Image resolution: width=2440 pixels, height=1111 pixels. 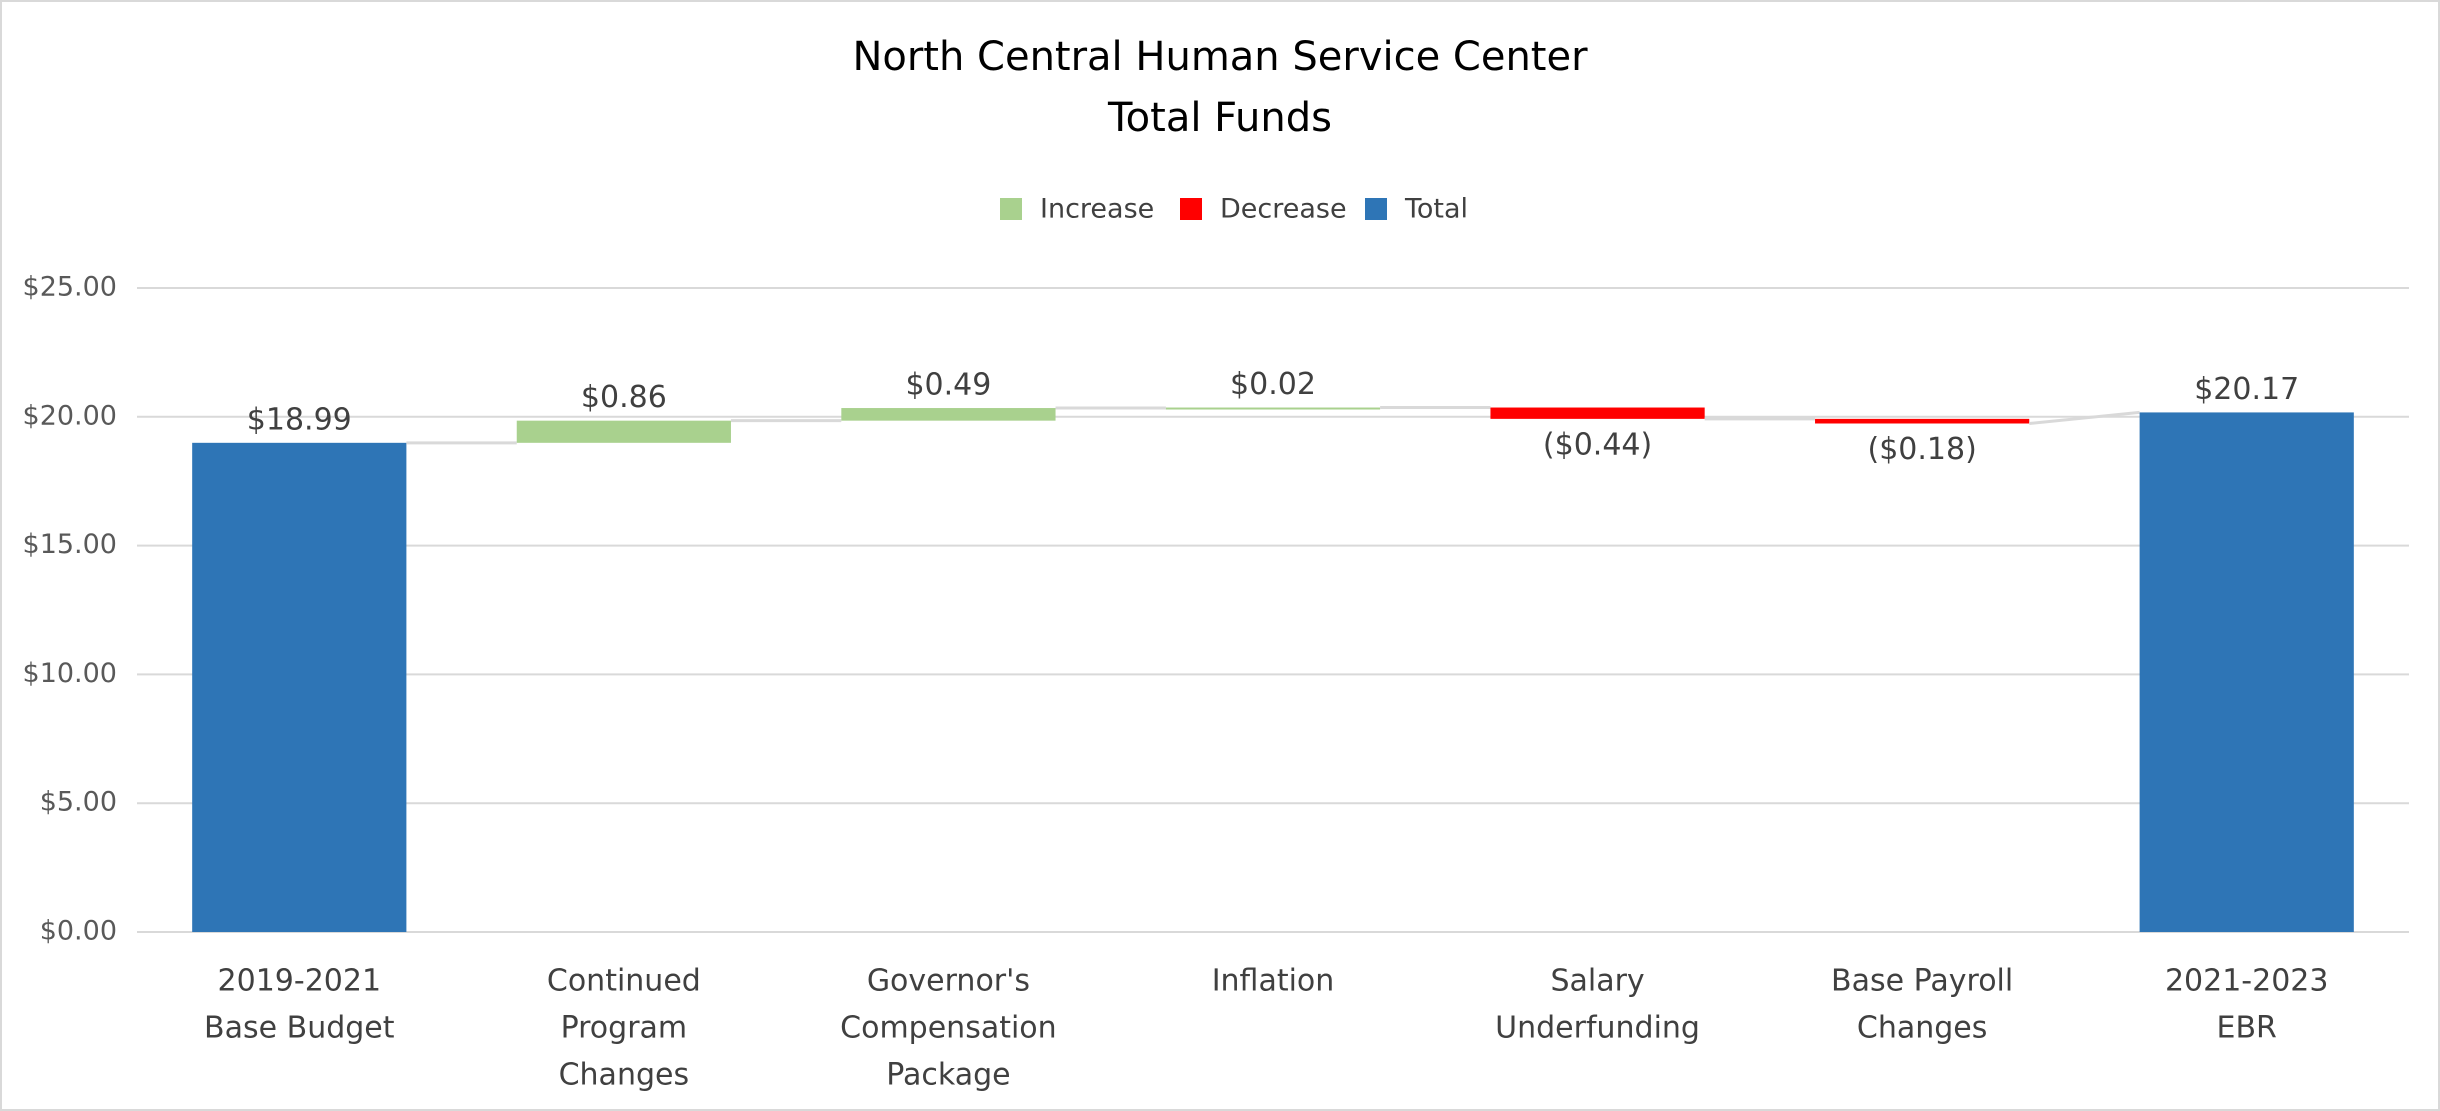 I want to click on data-label: $20.17, so click(x=2246, y=389).